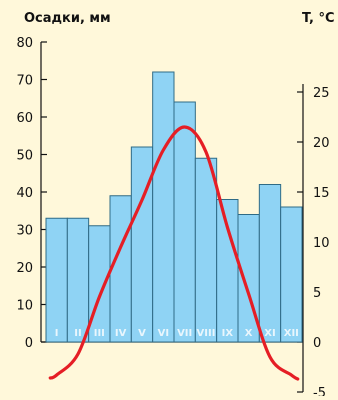 The height and width of the screenshot is (400, 338). Describe the element at coordinates (99, 333) in the screenshot. I see `month-label: III` at that location.